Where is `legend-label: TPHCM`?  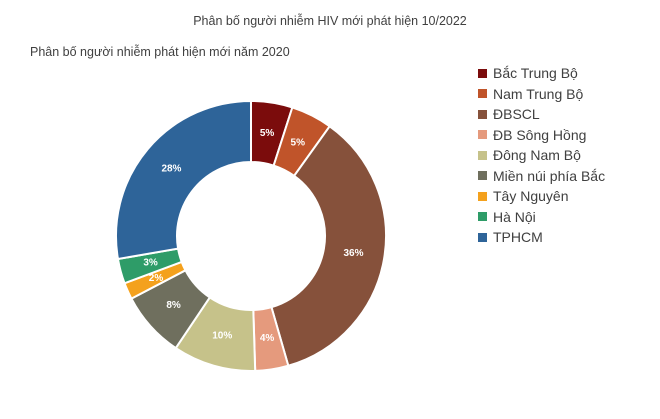
legend-label: TPHCM is located at coordinates (518, 237).